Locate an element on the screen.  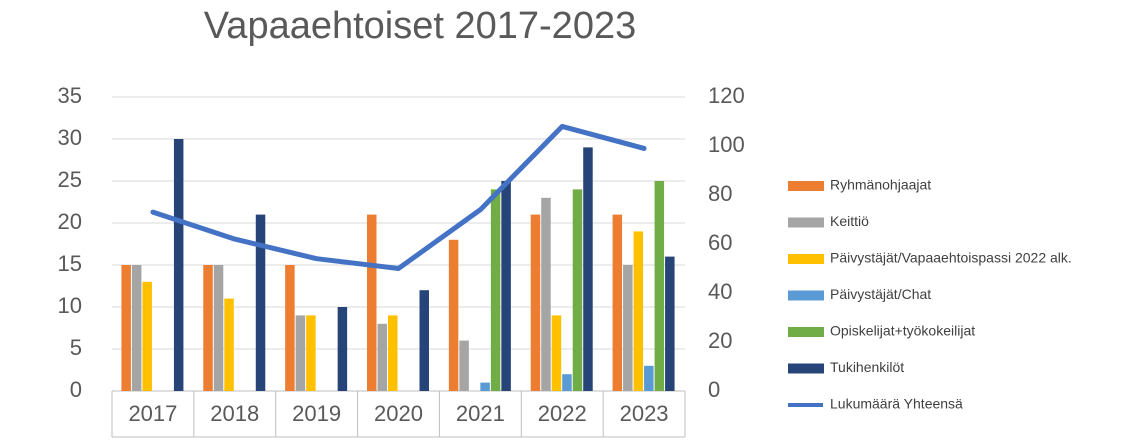
x-tick-label: 2020 is located at coordinates (398, 413).